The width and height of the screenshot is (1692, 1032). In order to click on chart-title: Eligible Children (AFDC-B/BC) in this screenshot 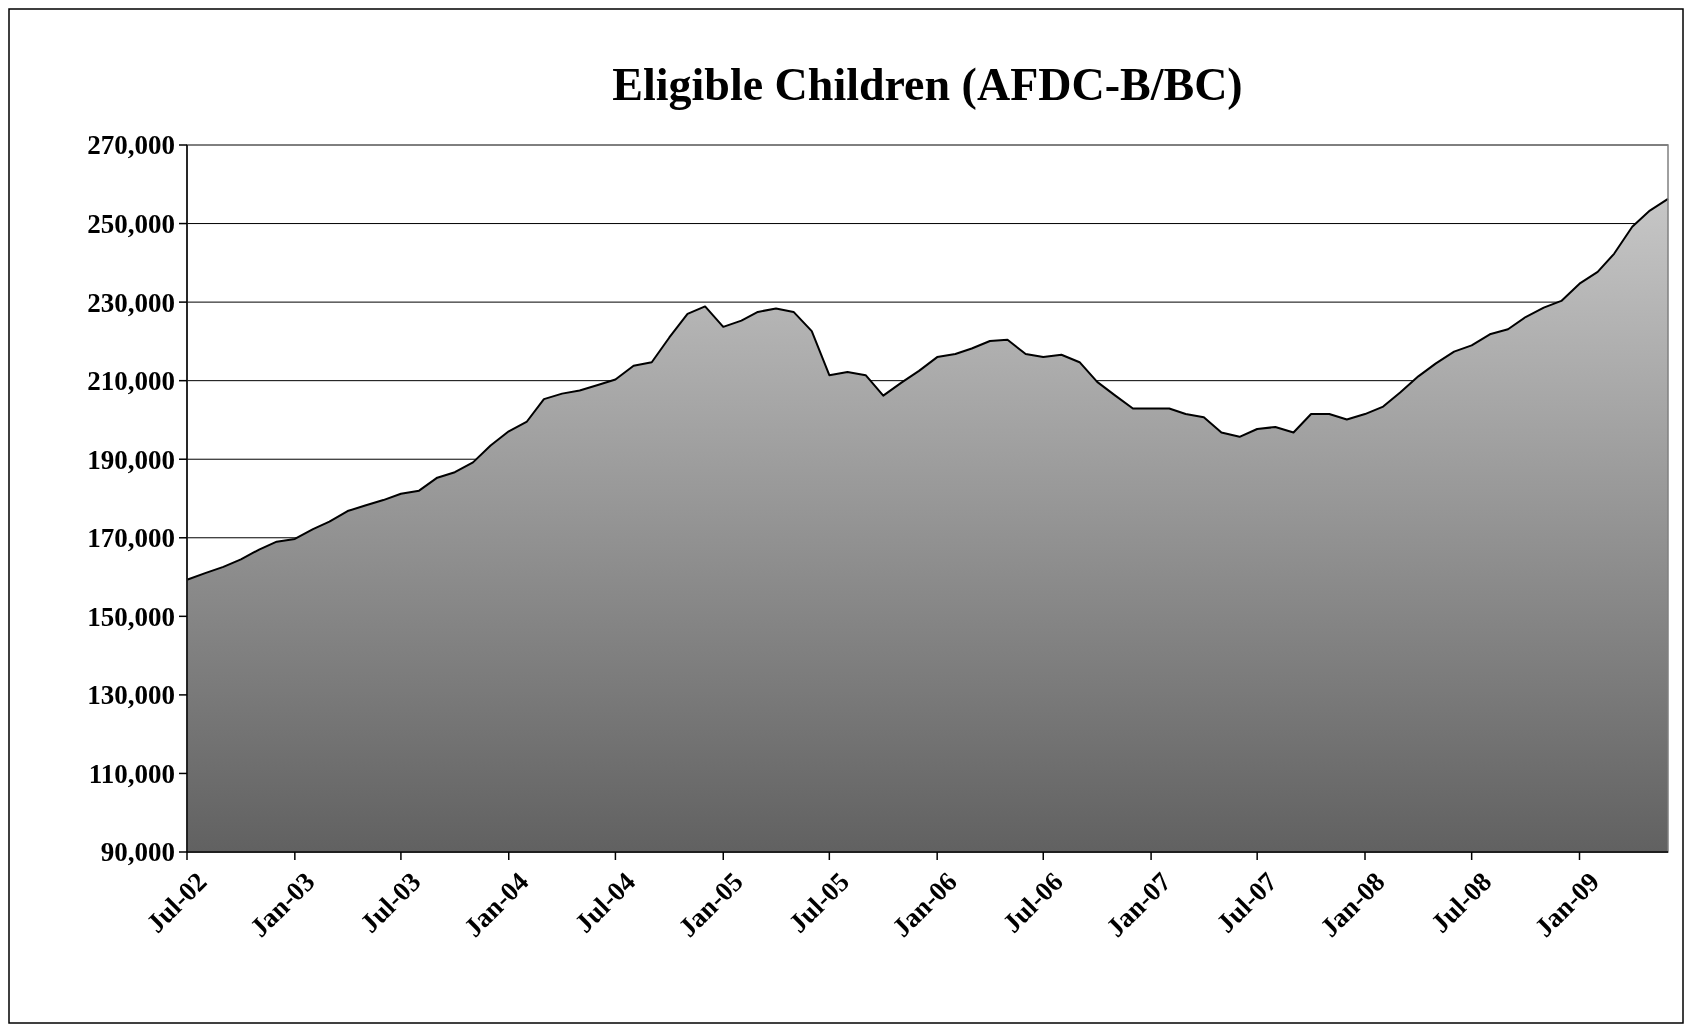, I will do `click(927, 84)`.